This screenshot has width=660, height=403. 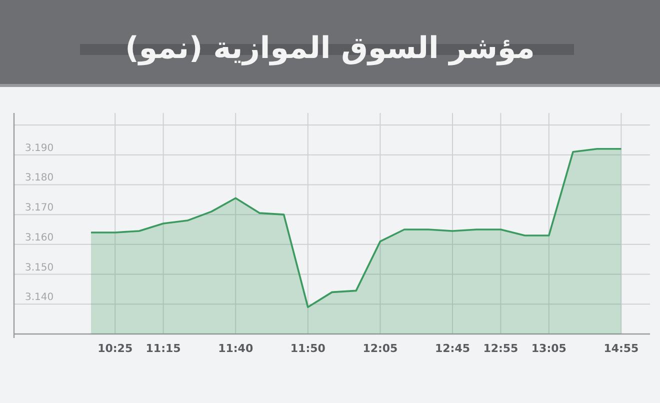 I want to click on x-tick-label: 14:55, so click(x=621, y=348).